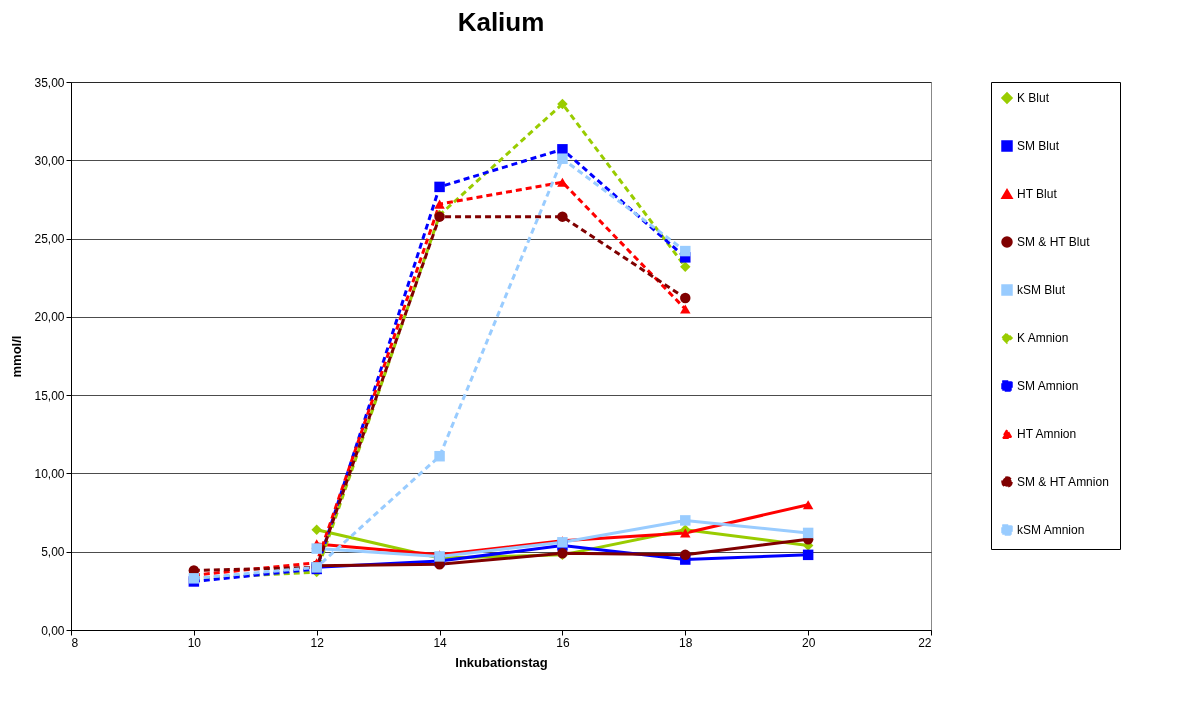 The width and height of the screenshot is (1178, 704). What do you see at coordinates (1043, 338) in the screenshot?
I see `legend-label: K Amnion` at bounding box center [1043, 338].